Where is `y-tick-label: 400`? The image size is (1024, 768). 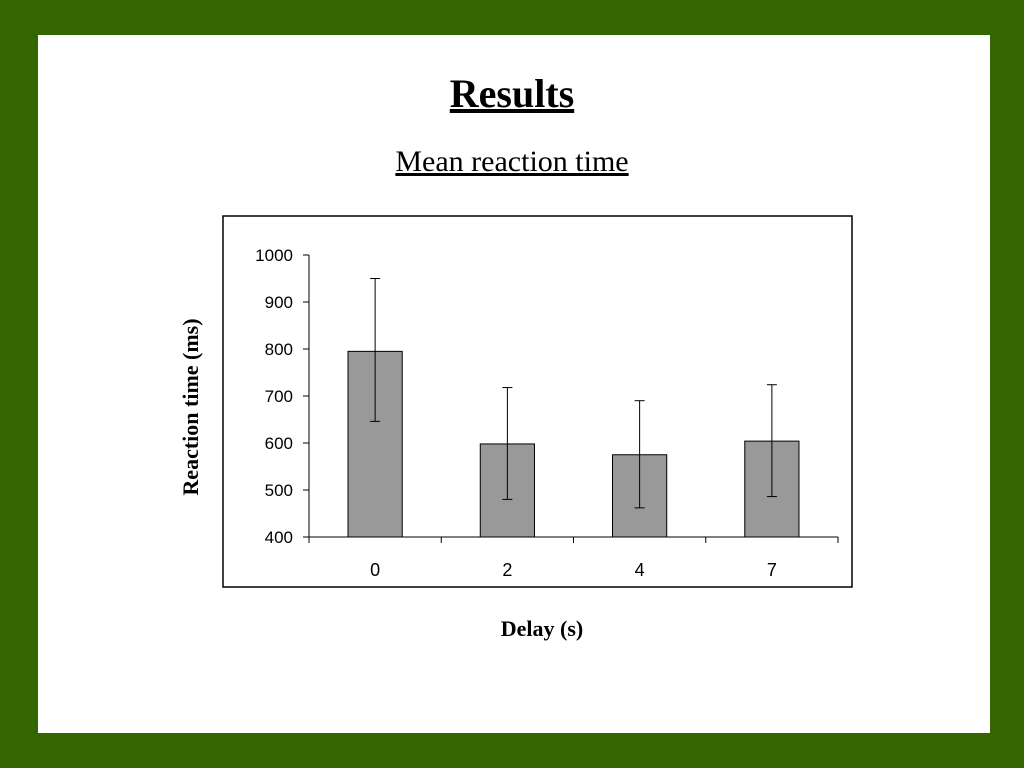
y-tick-label: 400 is located at coordinates (279, 537).